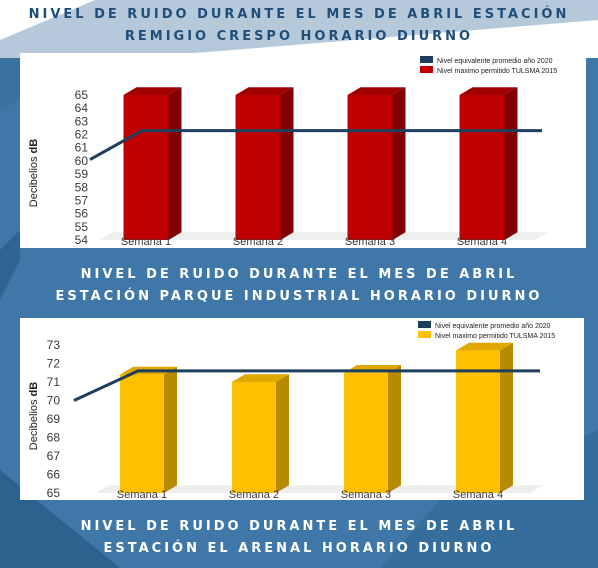  Describe the element at coordinates (54, 456) in the screenshot. I see `y-tick-label: 67` at that location.